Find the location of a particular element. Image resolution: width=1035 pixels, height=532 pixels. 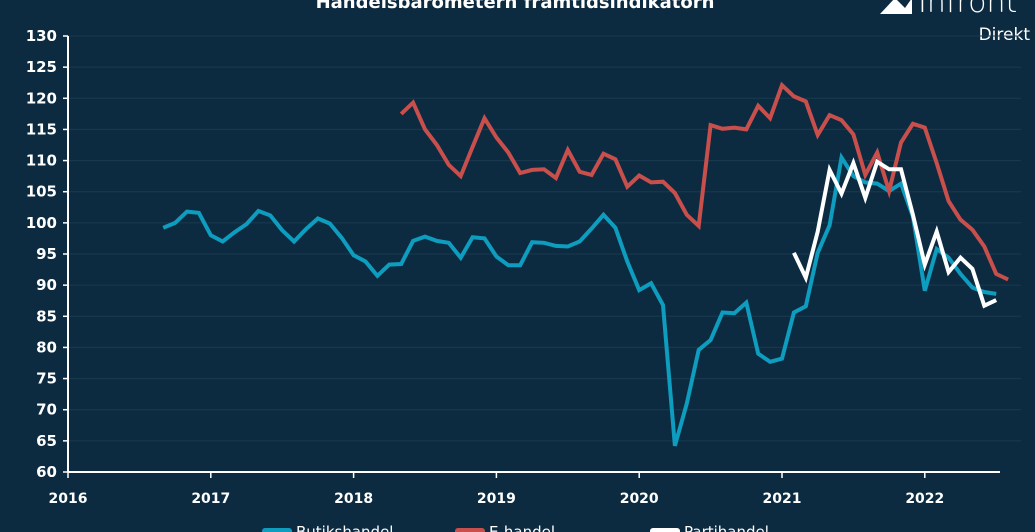

x-tick-label: 2017 is located at coordinates (210, 499).